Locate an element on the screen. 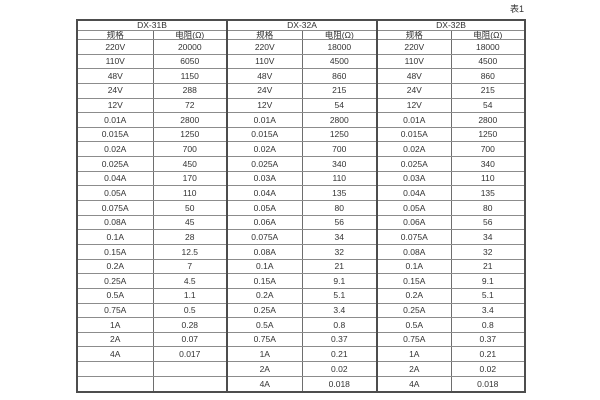 The width and height of the screenshot is (600, 400). group-header-row: DX-31B DX-32A DX-32B is located at coordinates (301, 25).